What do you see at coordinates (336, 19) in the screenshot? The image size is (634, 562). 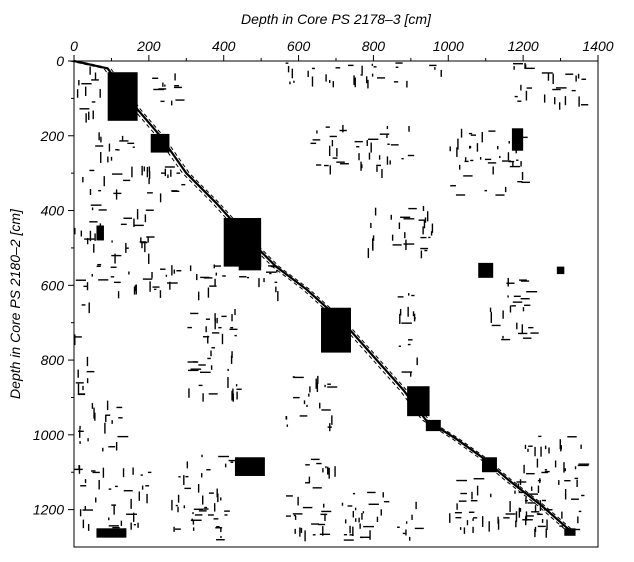 I see `x-axis-title: Depth in Core PS 2178–3 [cm]` at bounding box center [336, 19].